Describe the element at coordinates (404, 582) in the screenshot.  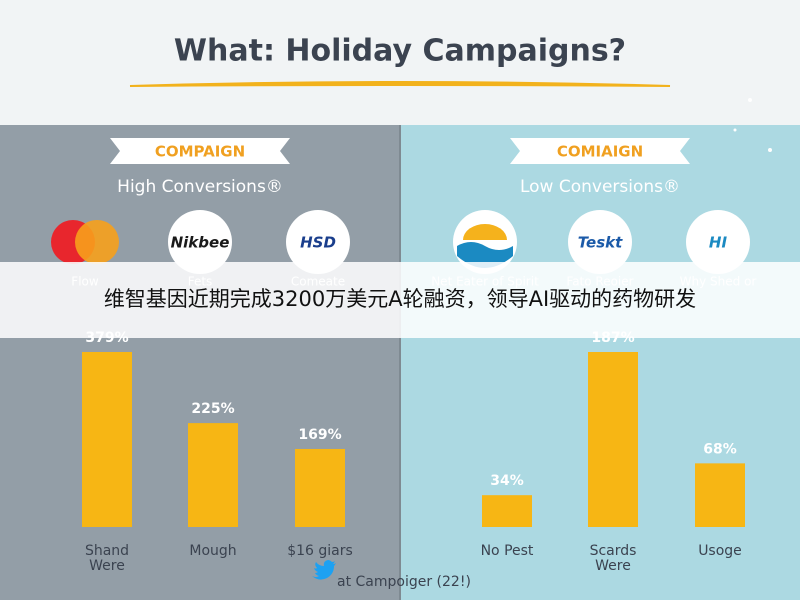
I see `footer: at Campoiger (22!)` at that location.